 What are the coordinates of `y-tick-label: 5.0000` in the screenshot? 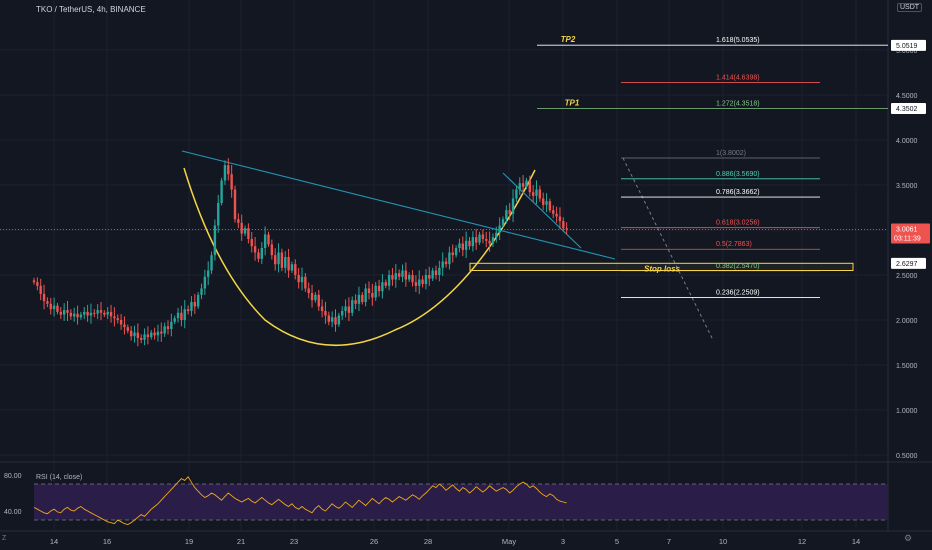 It's located at (907, 51).